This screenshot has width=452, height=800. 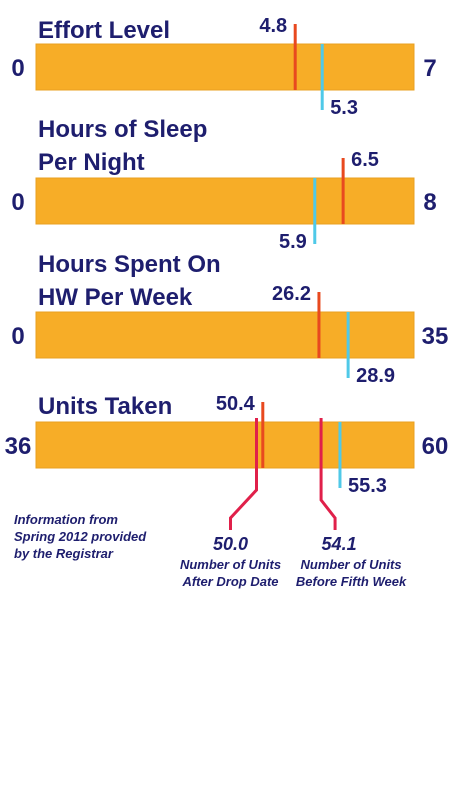 What do you see at coordinates (229, 581) in the screenshot?
I see `units-after-drop-line2: After Drop Date` at bounding box center [229, 581].